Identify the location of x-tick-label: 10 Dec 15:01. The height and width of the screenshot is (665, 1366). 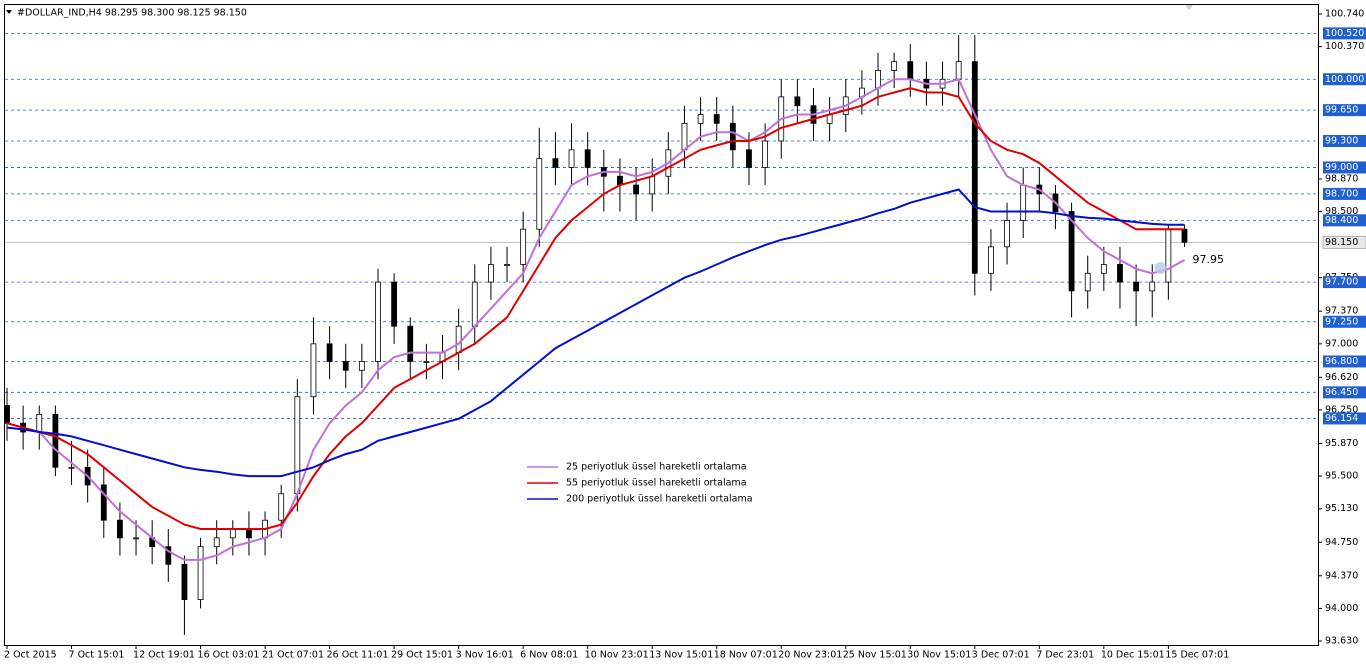
(1133, 655).